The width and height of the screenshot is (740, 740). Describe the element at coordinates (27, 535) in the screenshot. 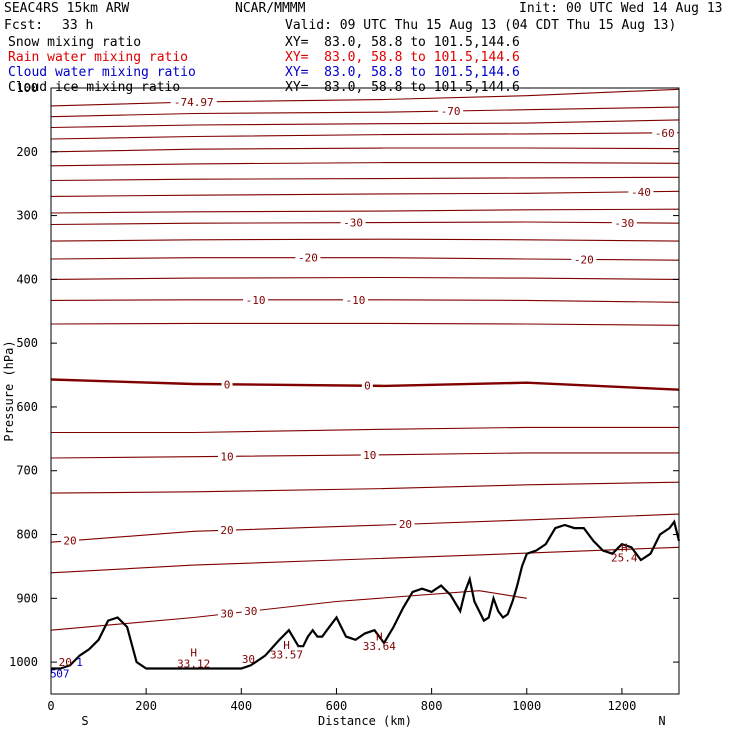

I see `y-tick-label: 800` at that location.